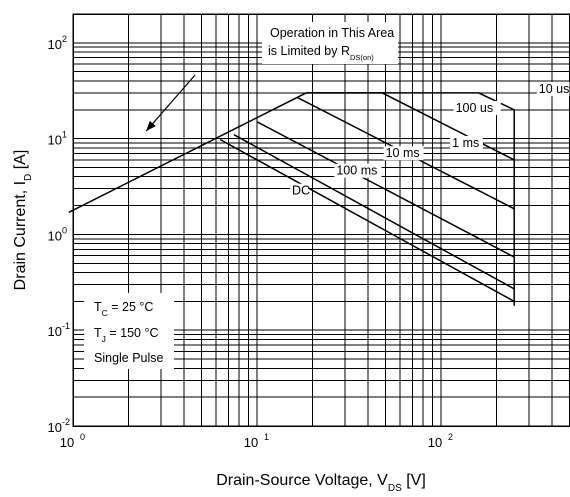  I want to click on y-tick-exponent: 2, so click(64, 39).